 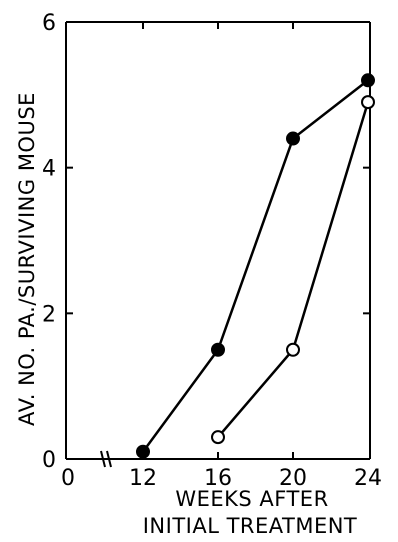 I want to click on x-tick-label: 24, so click(x=368, y=478).